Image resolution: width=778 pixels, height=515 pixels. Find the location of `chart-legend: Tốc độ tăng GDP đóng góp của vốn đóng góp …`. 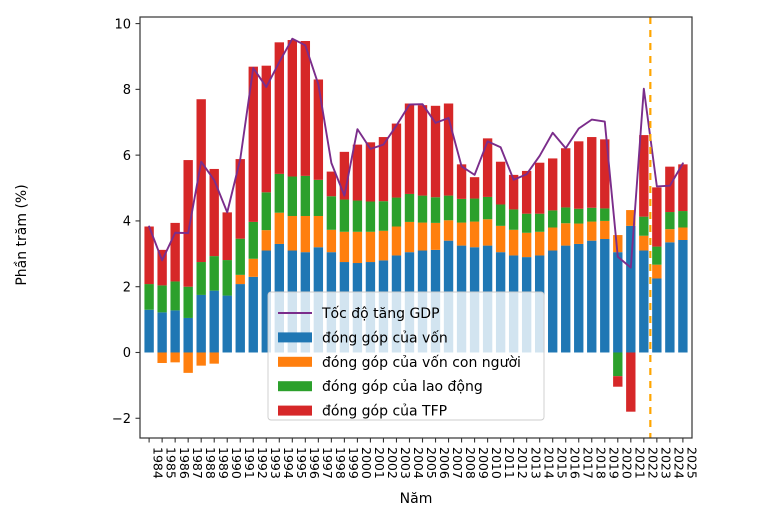

chart-legend: Tốc độ tăng GDP đóng góp của vốn đóng góp … is located at coordinates (406, 356).